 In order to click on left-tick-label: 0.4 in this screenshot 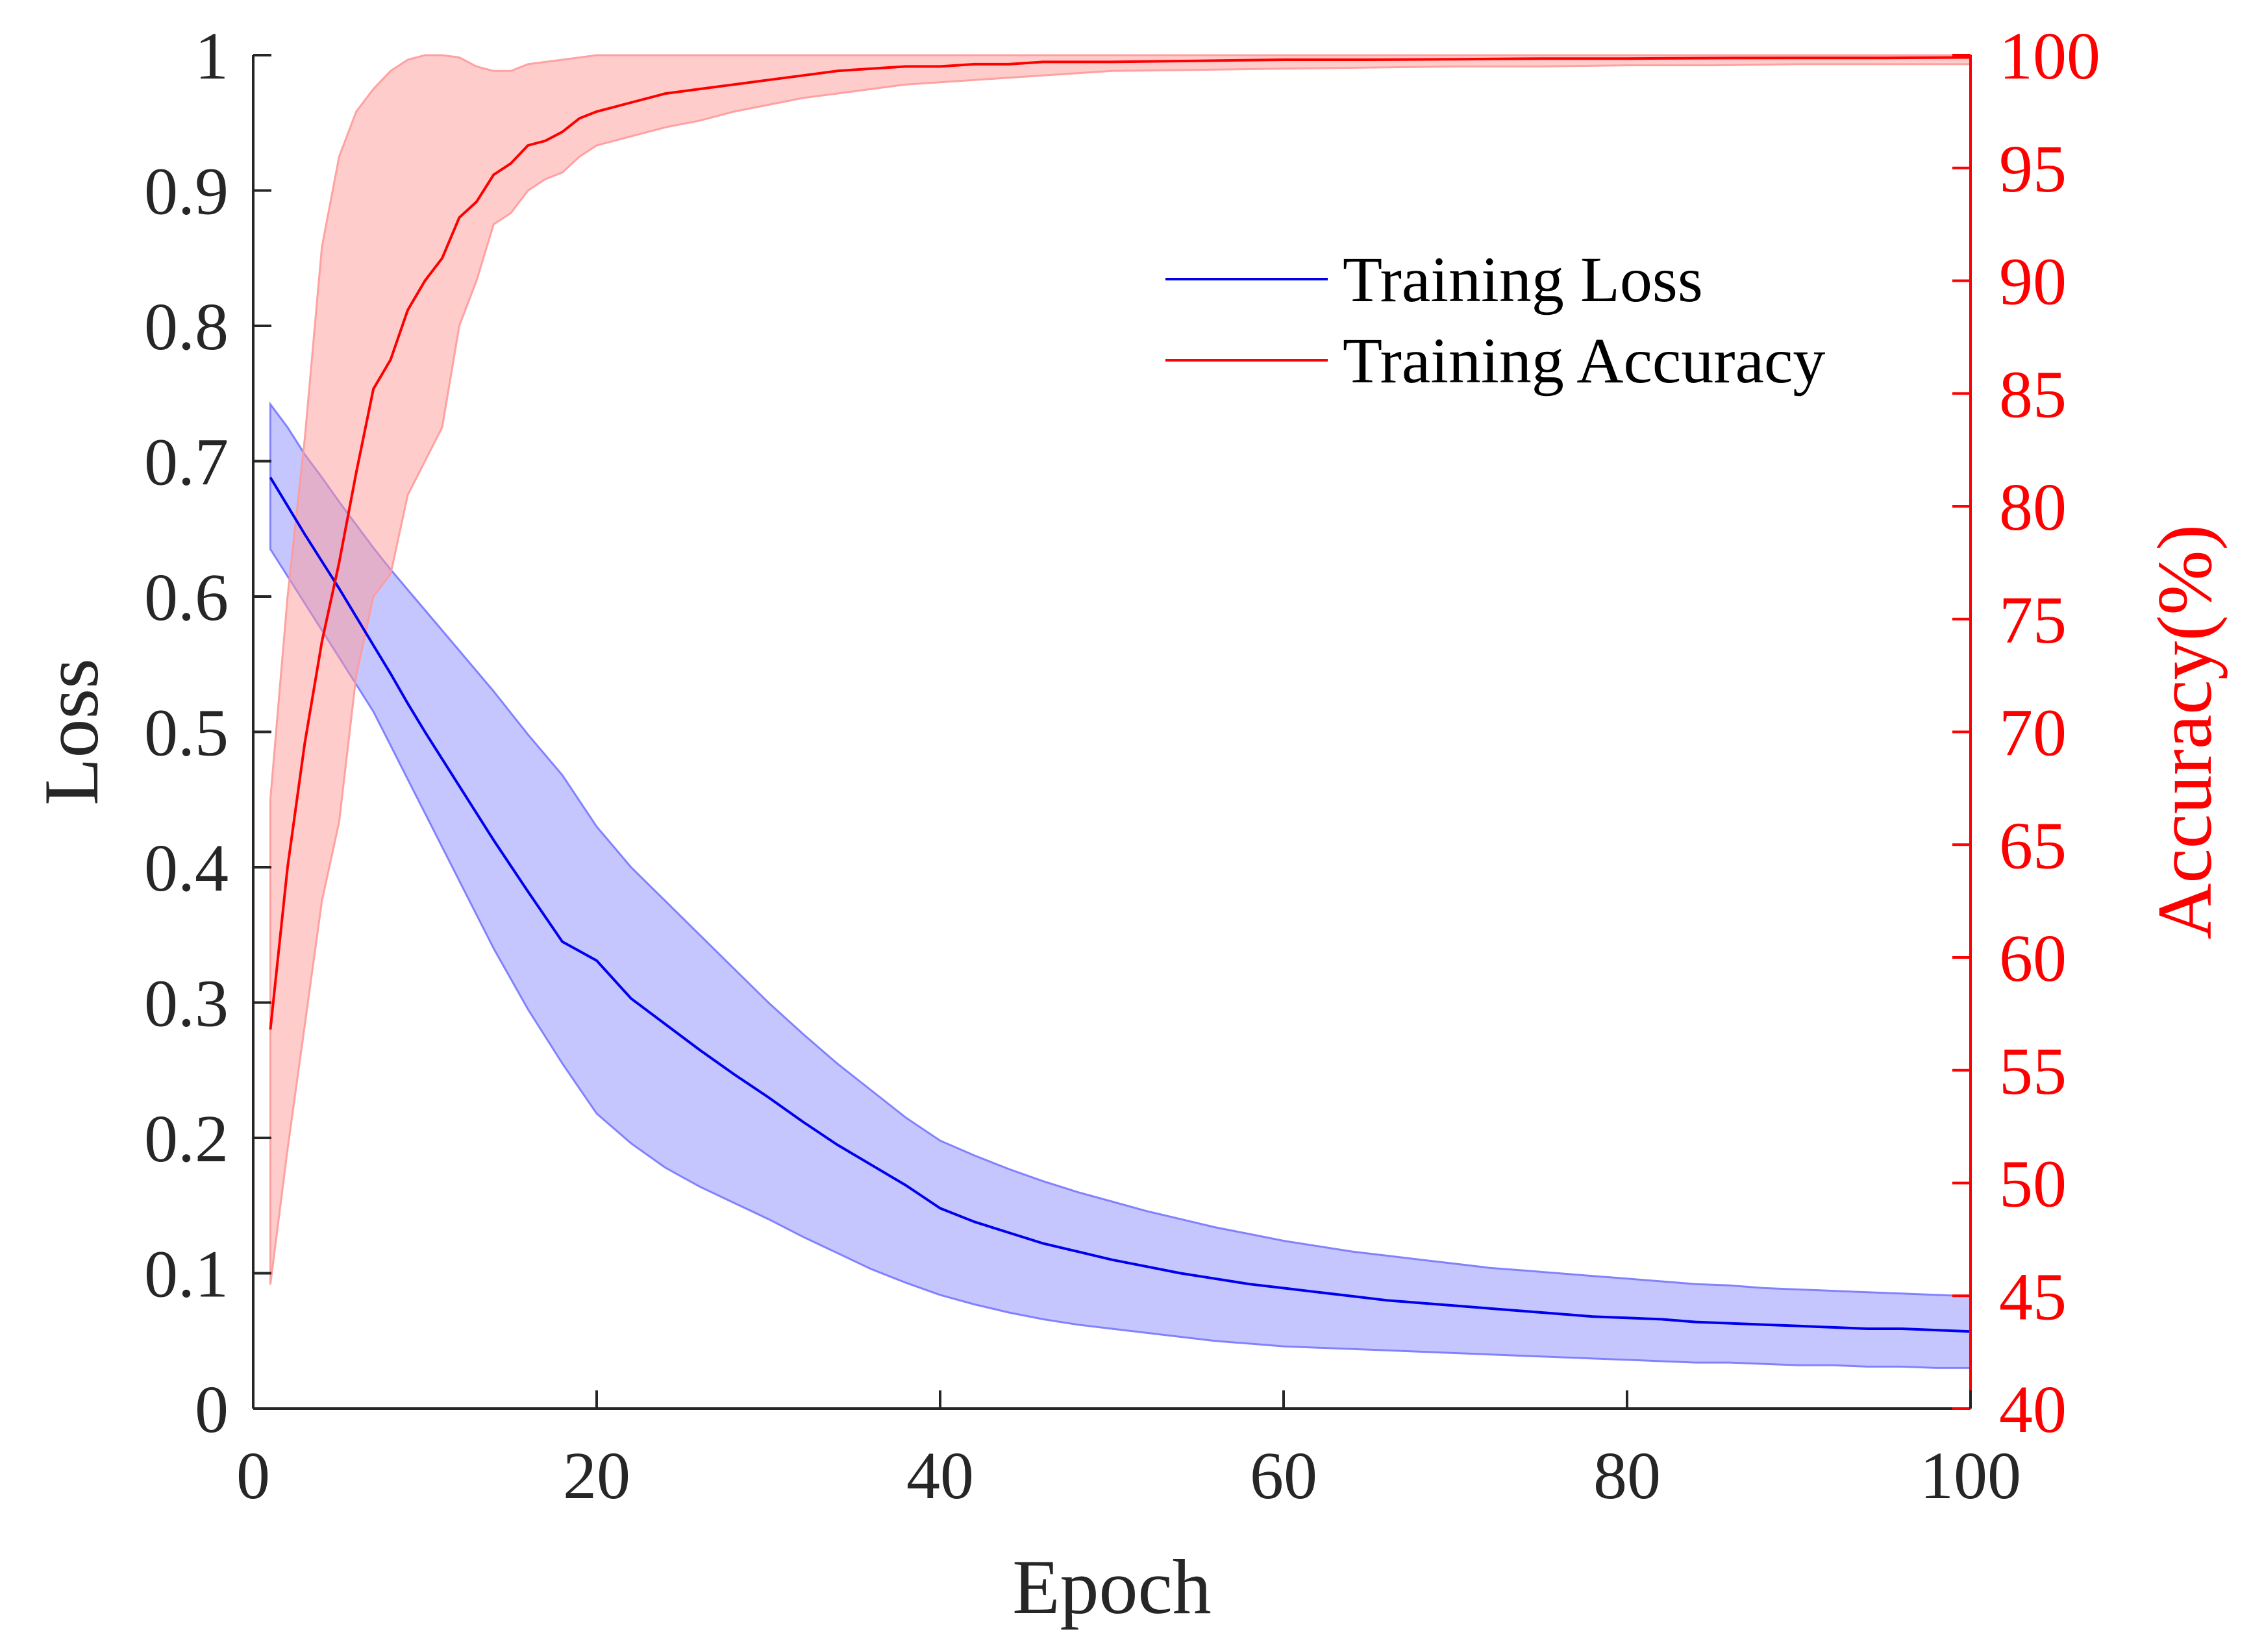, I will do `click(187, 868)`.